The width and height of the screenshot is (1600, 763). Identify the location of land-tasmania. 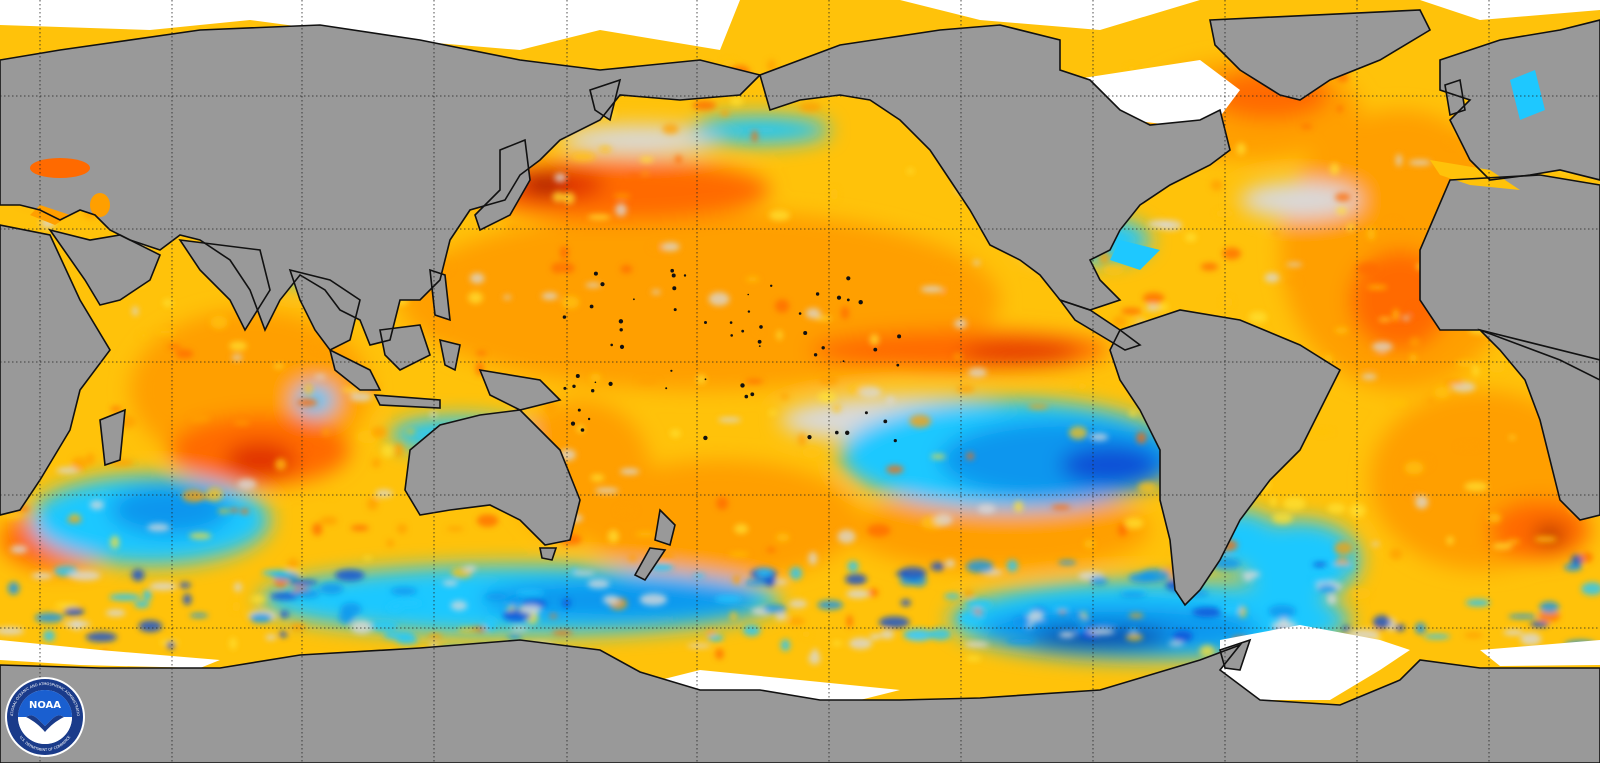
(548, 554).